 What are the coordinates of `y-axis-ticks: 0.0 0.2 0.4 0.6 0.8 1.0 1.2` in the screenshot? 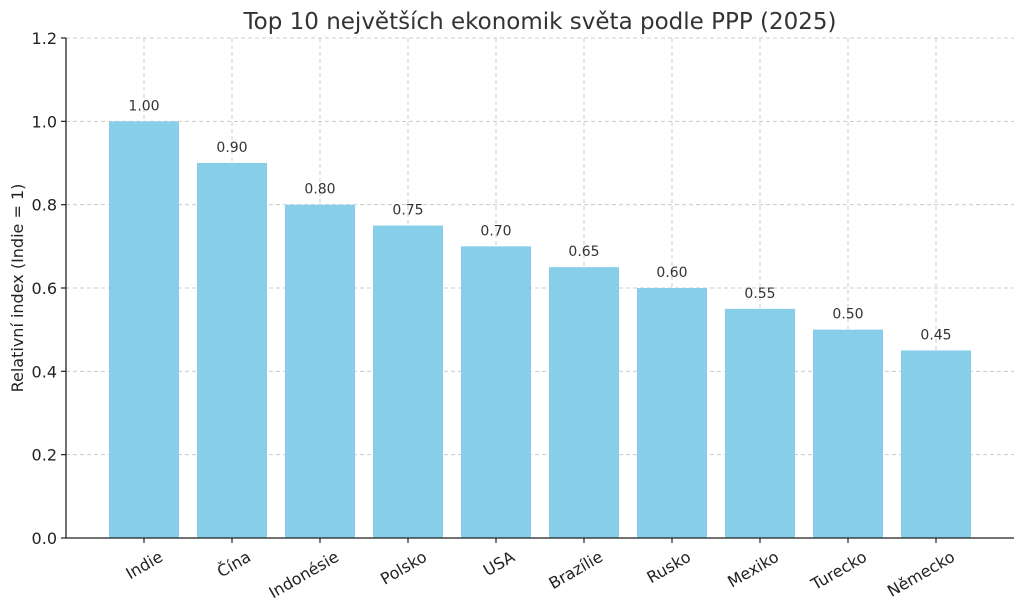 It's located at (49, 288).